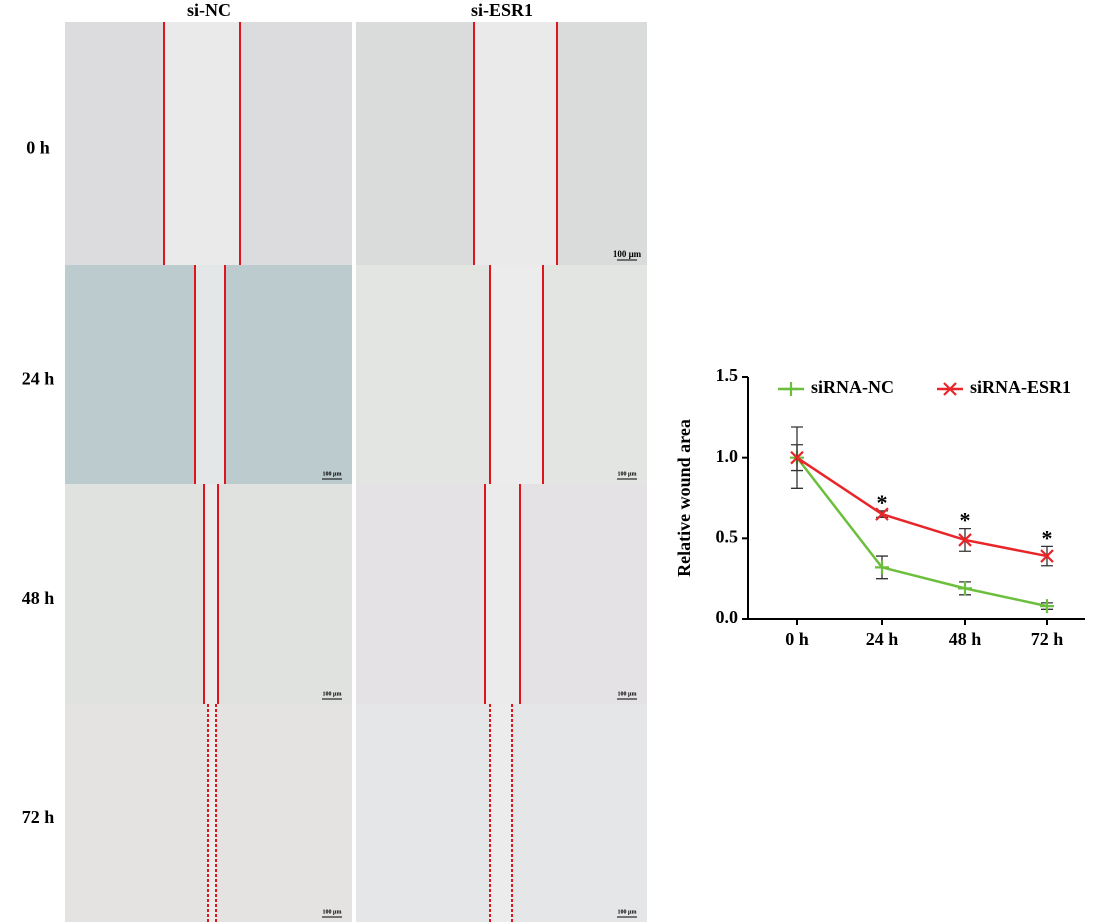  What do you see at coordinates (797, 639) in the screenshot?
I see `x-tick-label: 0 h` at bounding box center [797, 639].